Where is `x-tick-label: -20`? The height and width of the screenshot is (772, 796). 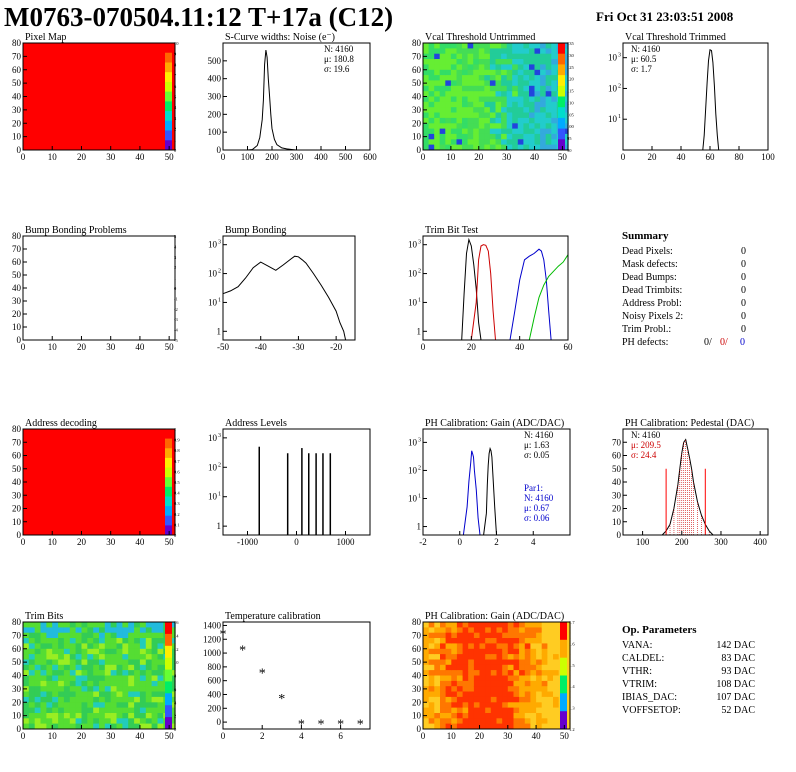
x-tick-label: -20 is located at coordinates (336, 347).